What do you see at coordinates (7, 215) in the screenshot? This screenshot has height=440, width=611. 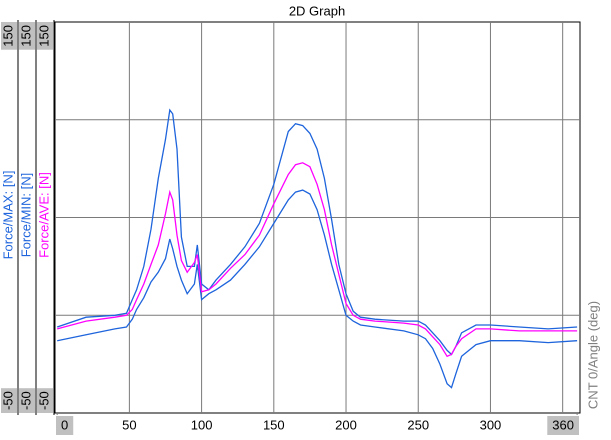 I see `y-axis-label: Force/MAX: [N]` at bounding box center [7, 215].